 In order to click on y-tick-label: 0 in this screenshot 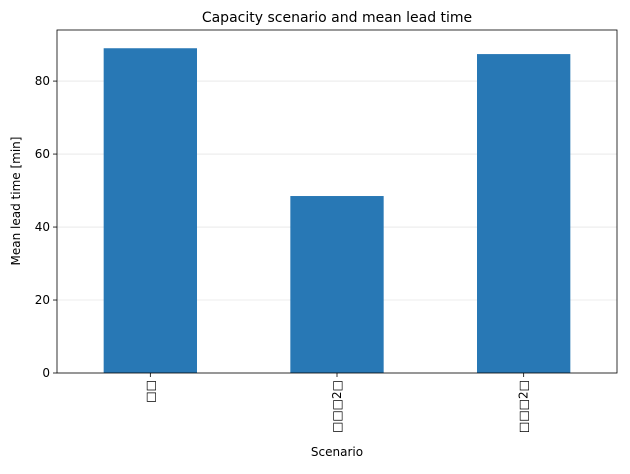, I will do `click(46, 373)`.